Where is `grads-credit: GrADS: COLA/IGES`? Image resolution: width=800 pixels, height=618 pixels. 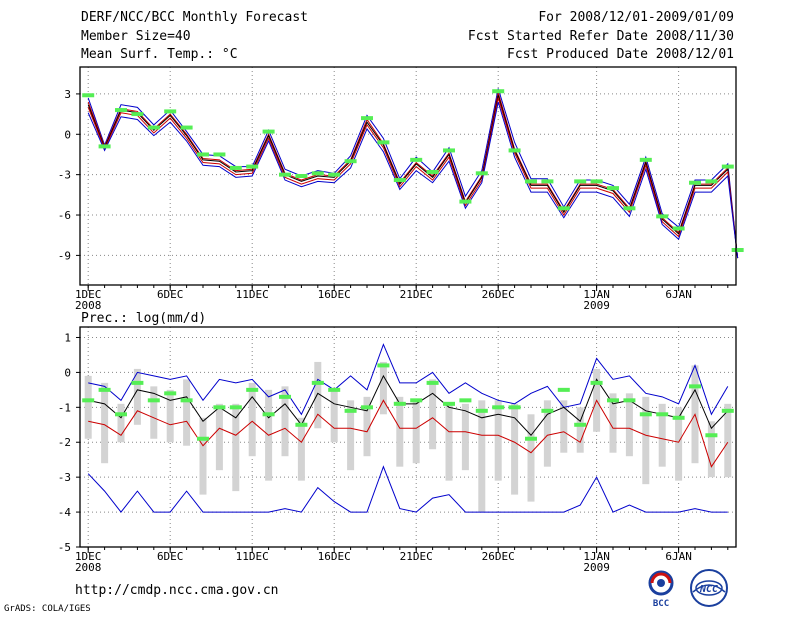
grads-credit: GrADS: COLA/IGES is located at coordinates (47, 609).